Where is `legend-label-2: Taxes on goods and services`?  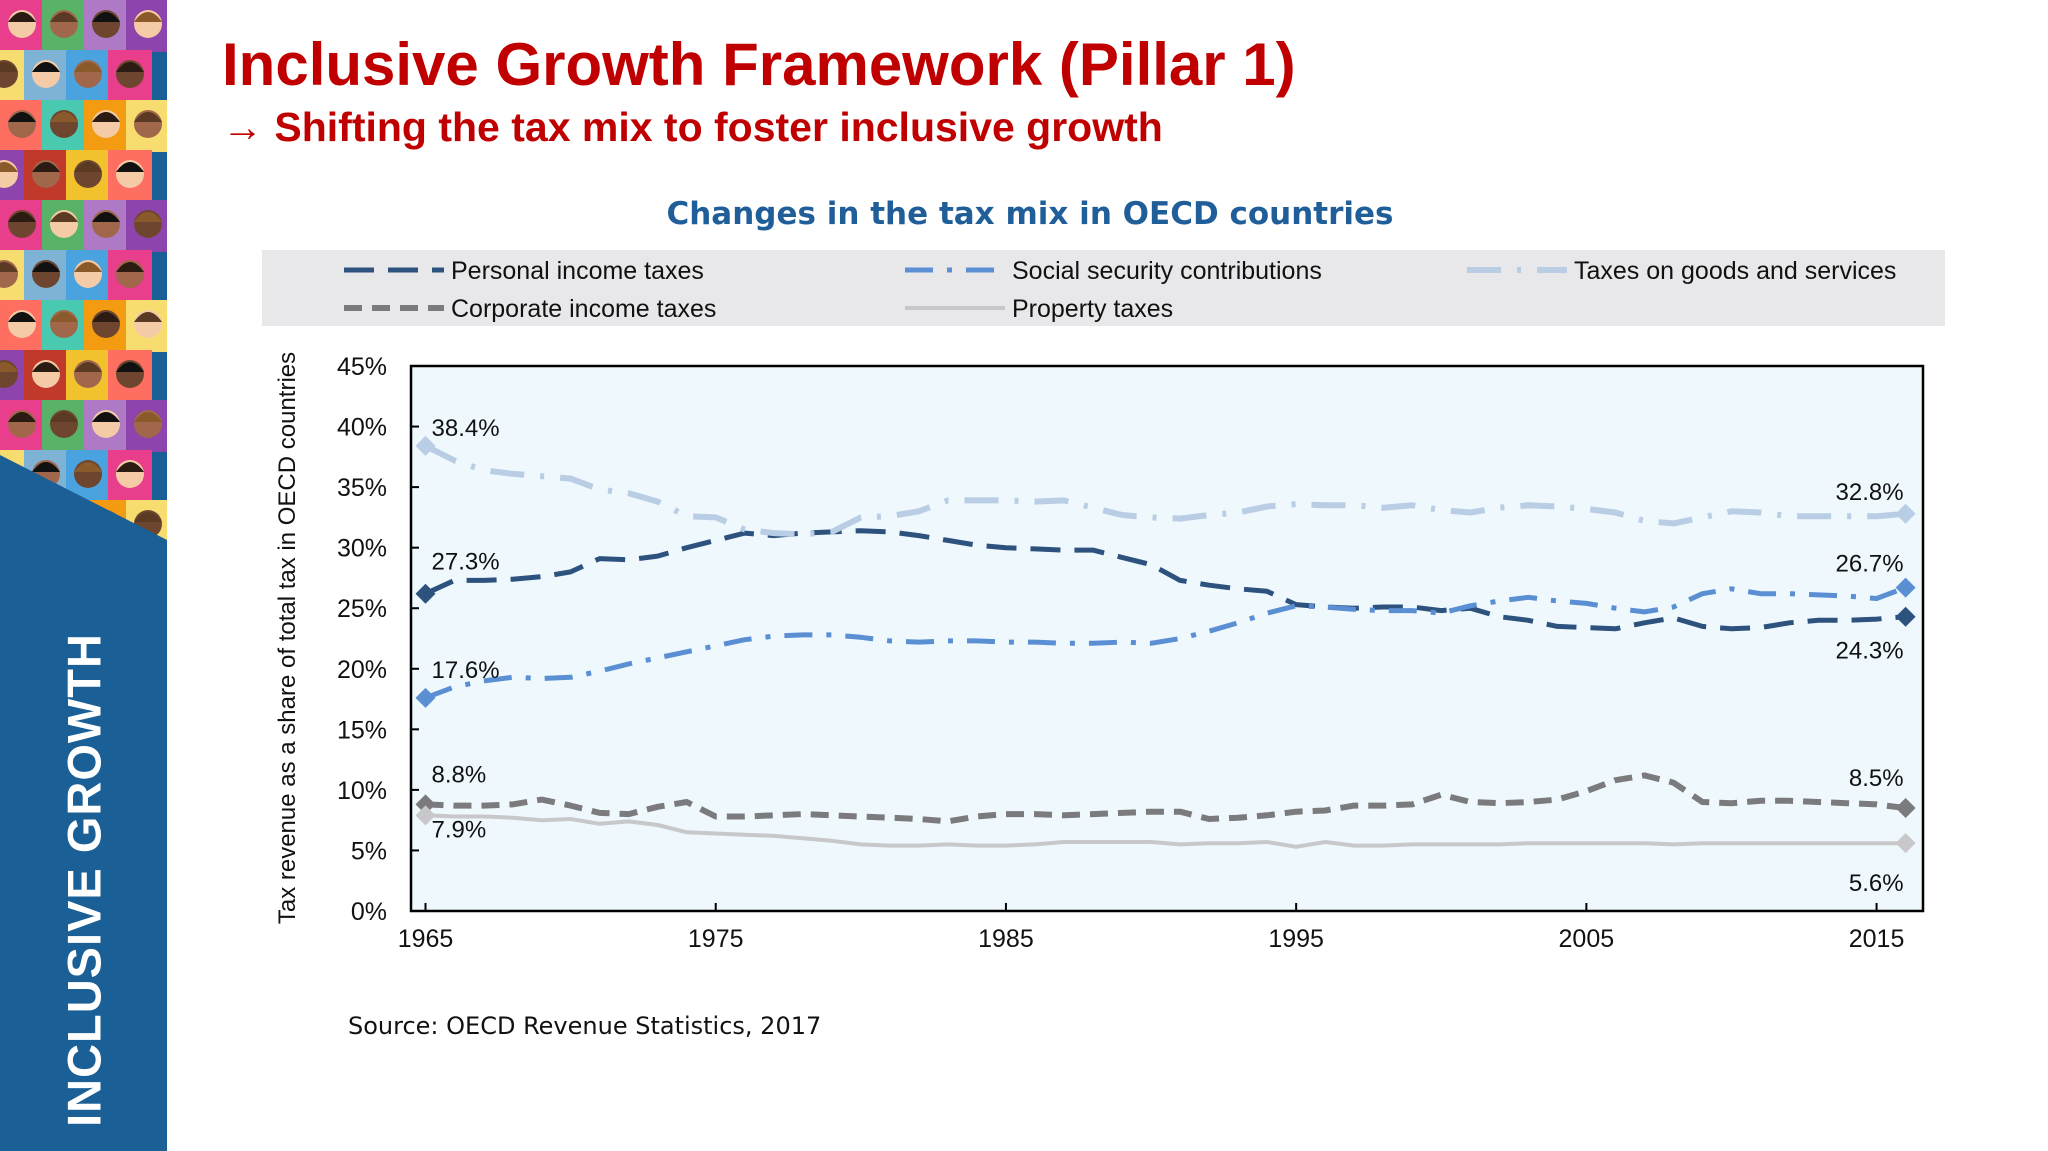 legend-label-2: Taxes on goods and services is located at coordinates (1735, 271).